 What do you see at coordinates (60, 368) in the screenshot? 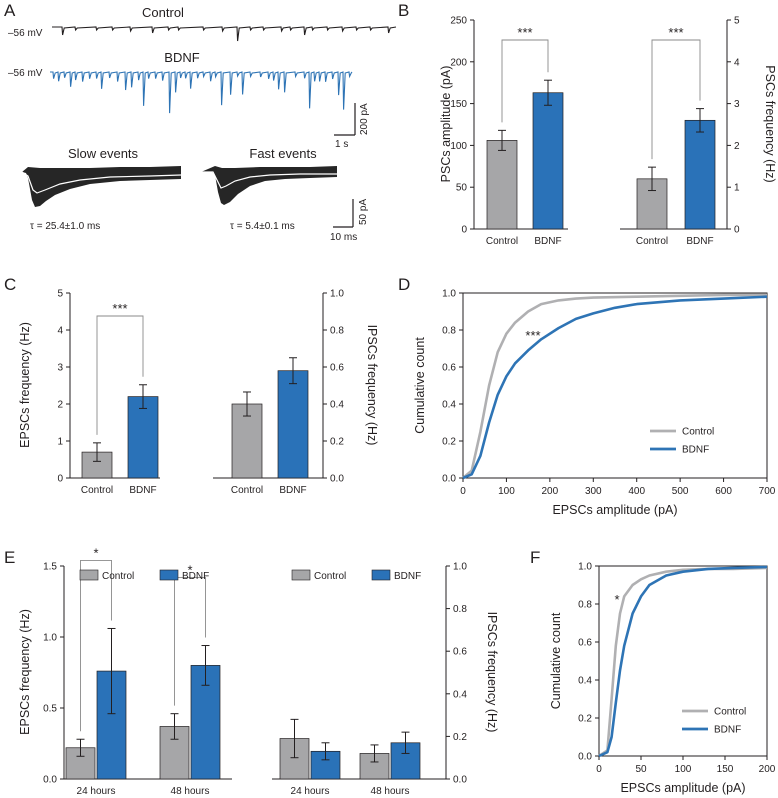
I see `C-left-y-tick-label: 3` at bounding box center [60, 368].